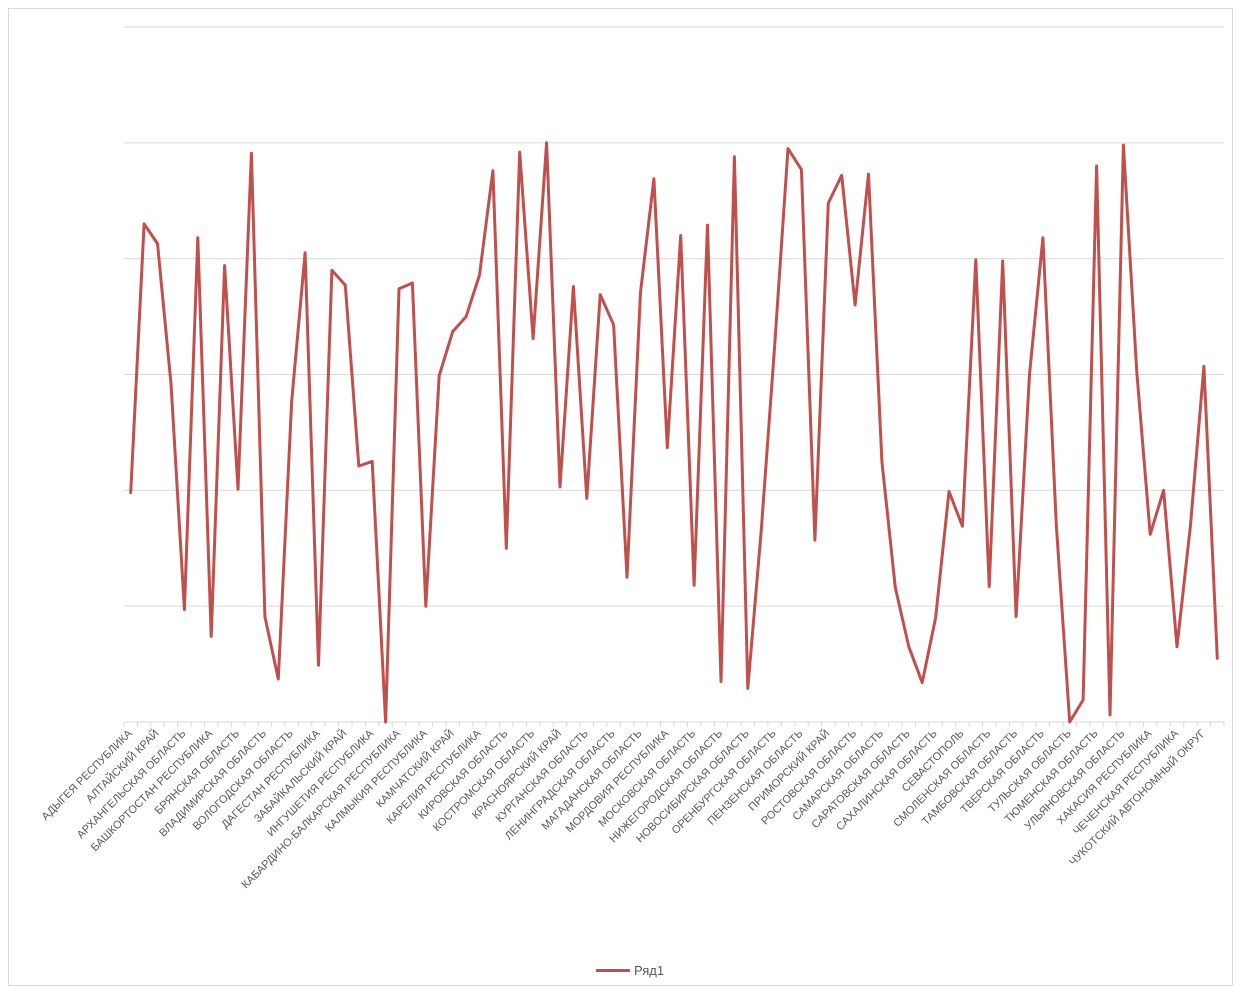  I want to click on x-axis, so click(674, 724).